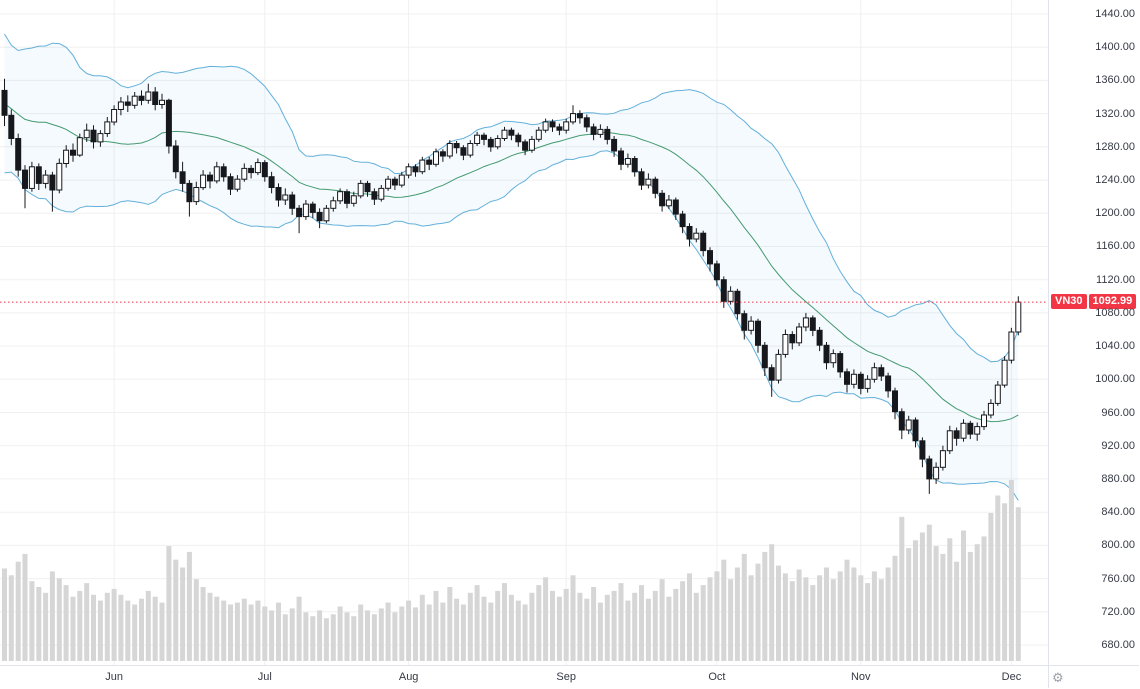  What do you see at coordinates (717, 677) in the screenshot?
I see `time-tick-label: Oct` at bounding box center [717, 677].